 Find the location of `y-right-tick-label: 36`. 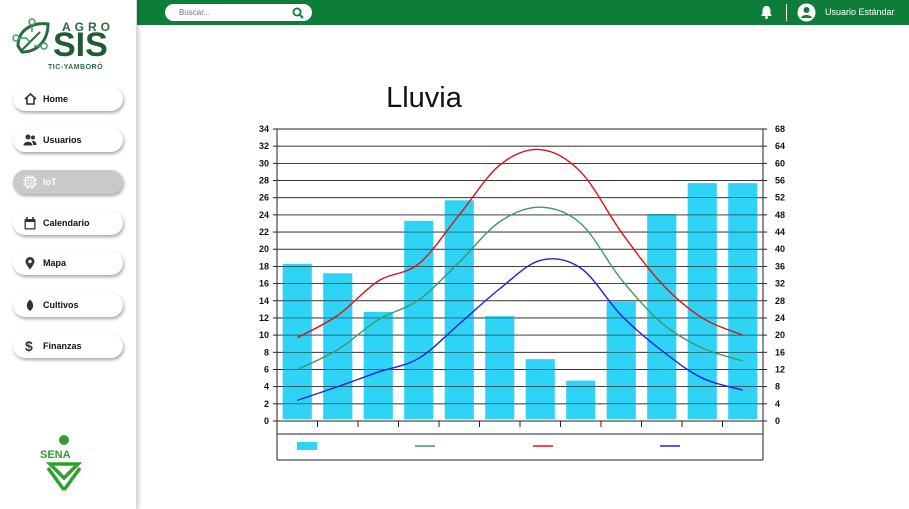

y-right-tick-label: 36 is located at coordinates (780, 266).